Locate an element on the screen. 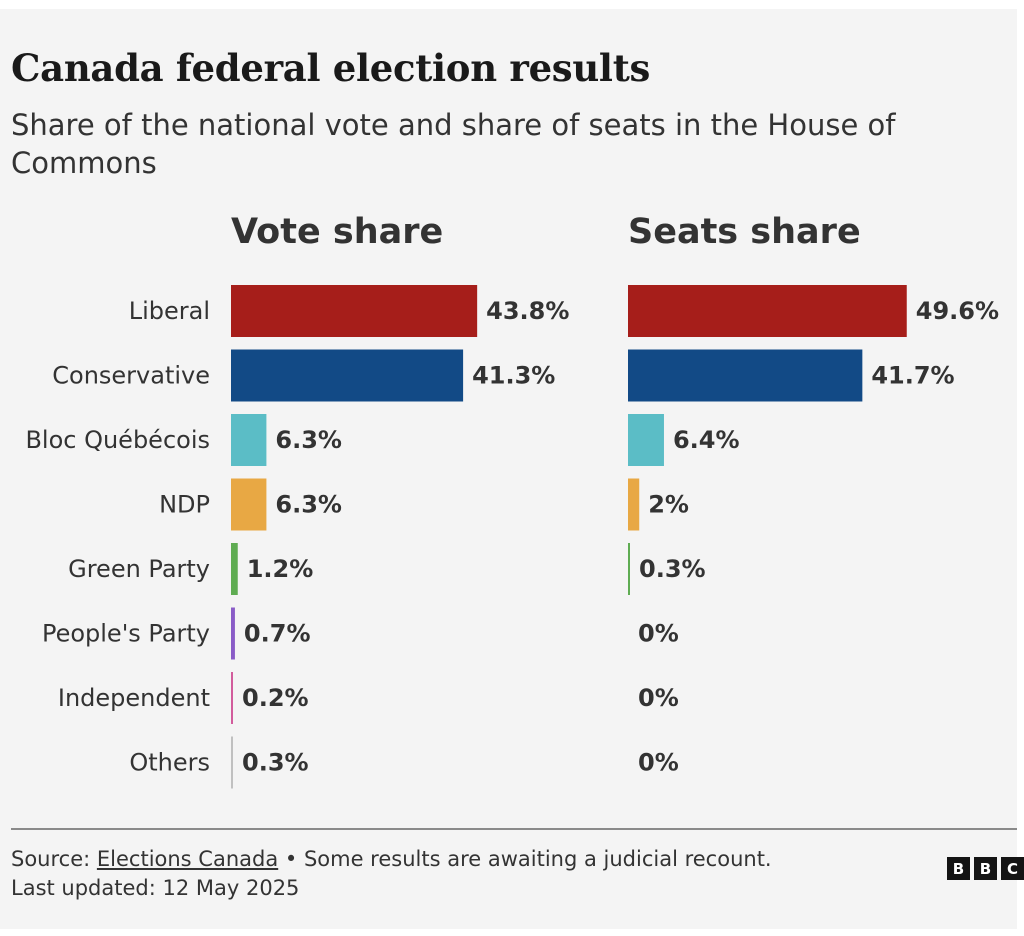 The image size is (1024, 936). bbc-logo: B B C is located at coordinates (985, 868).